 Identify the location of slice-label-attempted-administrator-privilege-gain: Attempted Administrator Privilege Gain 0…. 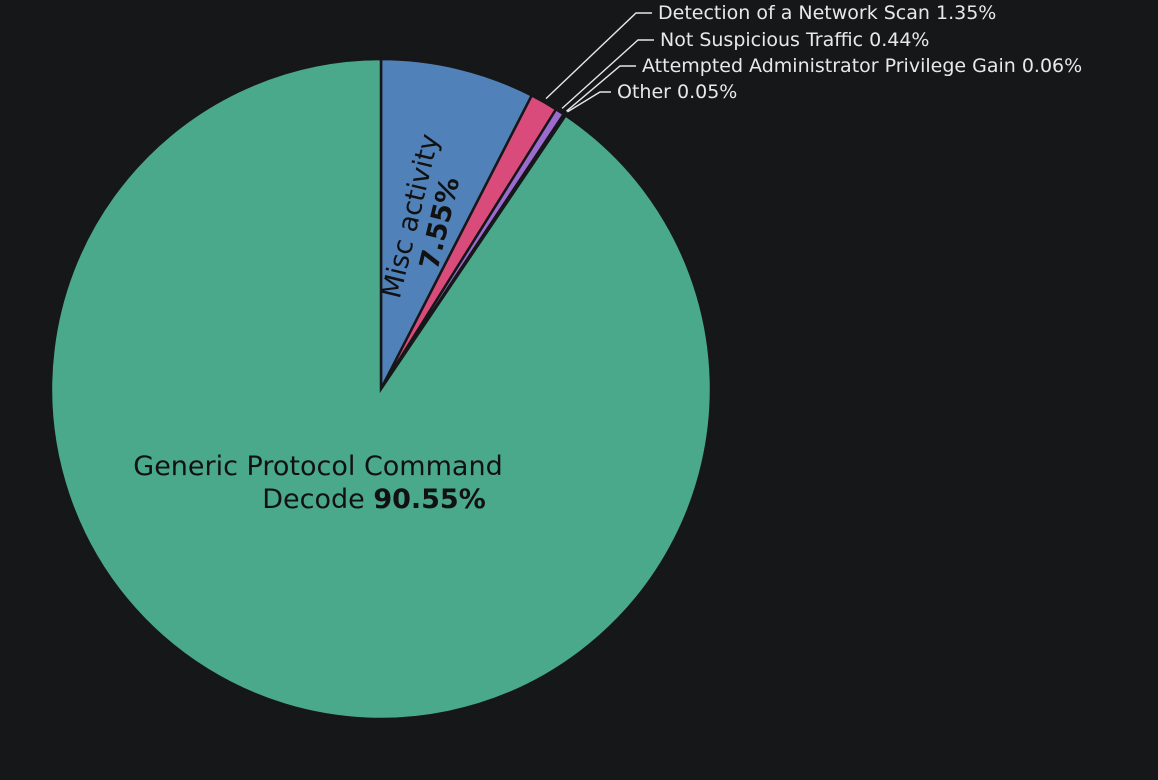
(862, 66).